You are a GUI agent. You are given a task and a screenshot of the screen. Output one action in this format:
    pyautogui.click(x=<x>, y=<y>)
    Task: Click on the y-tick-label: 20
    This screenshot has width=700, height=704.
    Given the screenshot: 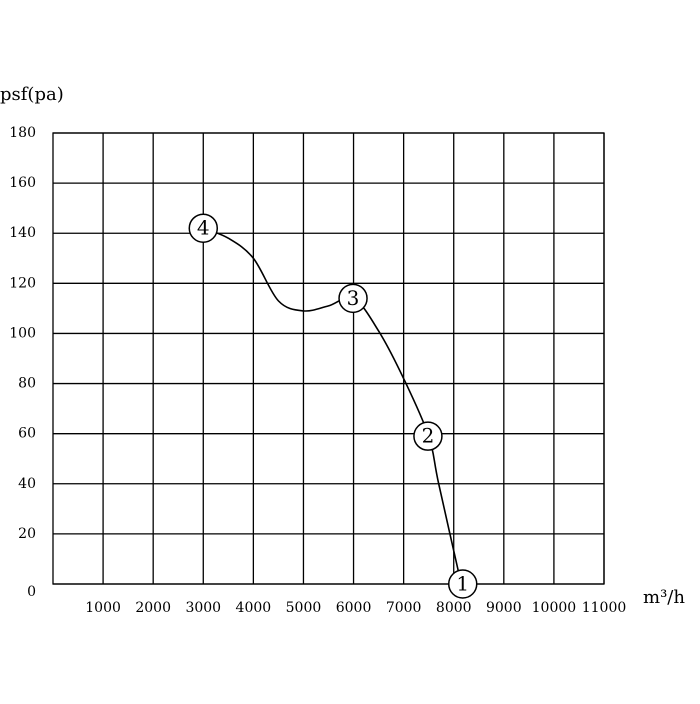 What is the action you would take?
    pyautogui.click(x=27, y=534)
    